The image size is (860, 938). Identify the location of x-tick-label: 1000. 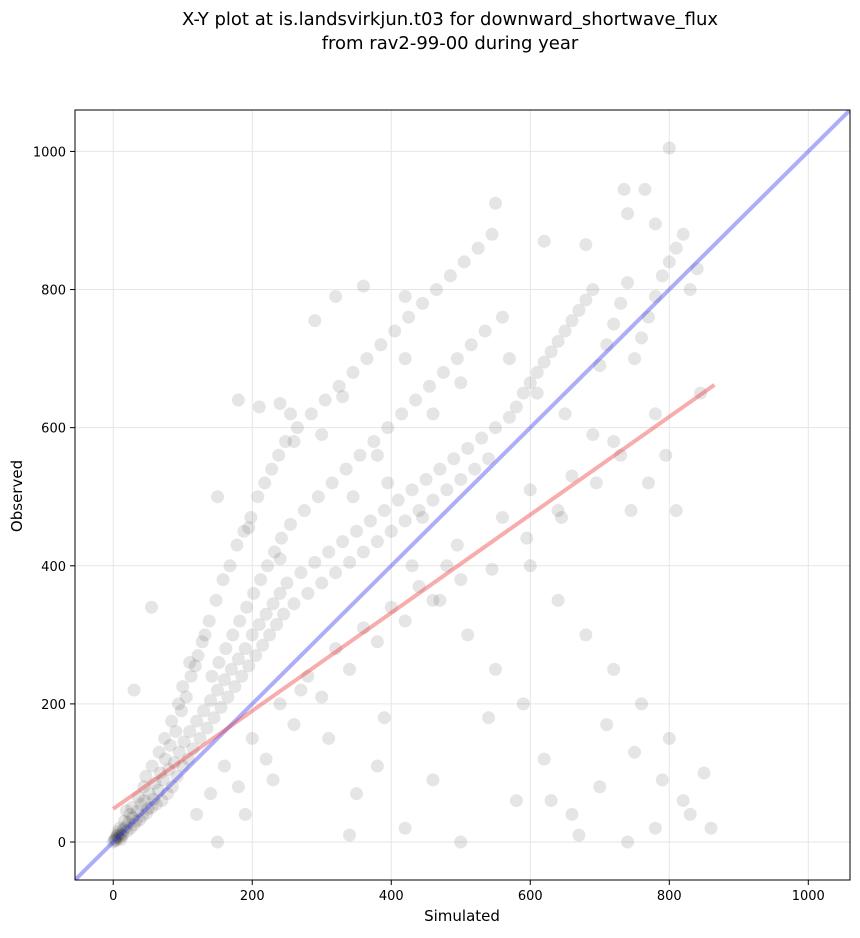
(808, 896).